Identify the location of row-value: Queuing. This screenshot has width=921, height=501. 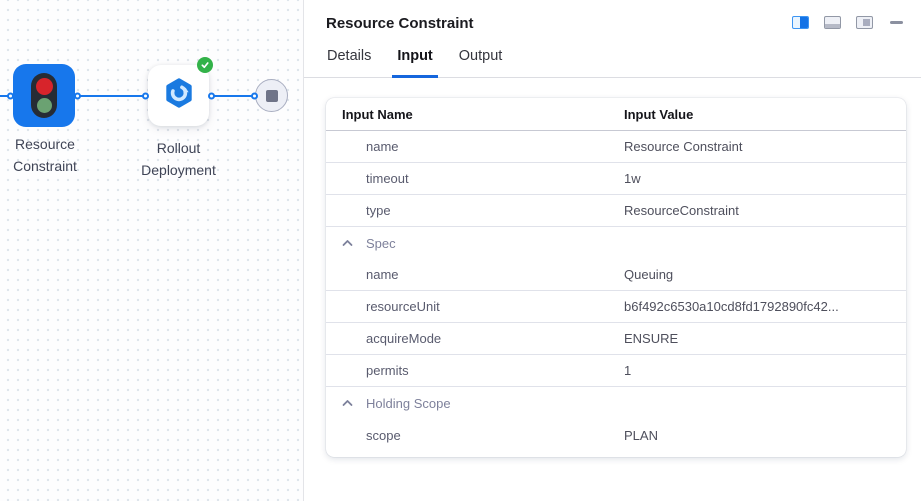
(649, 274).